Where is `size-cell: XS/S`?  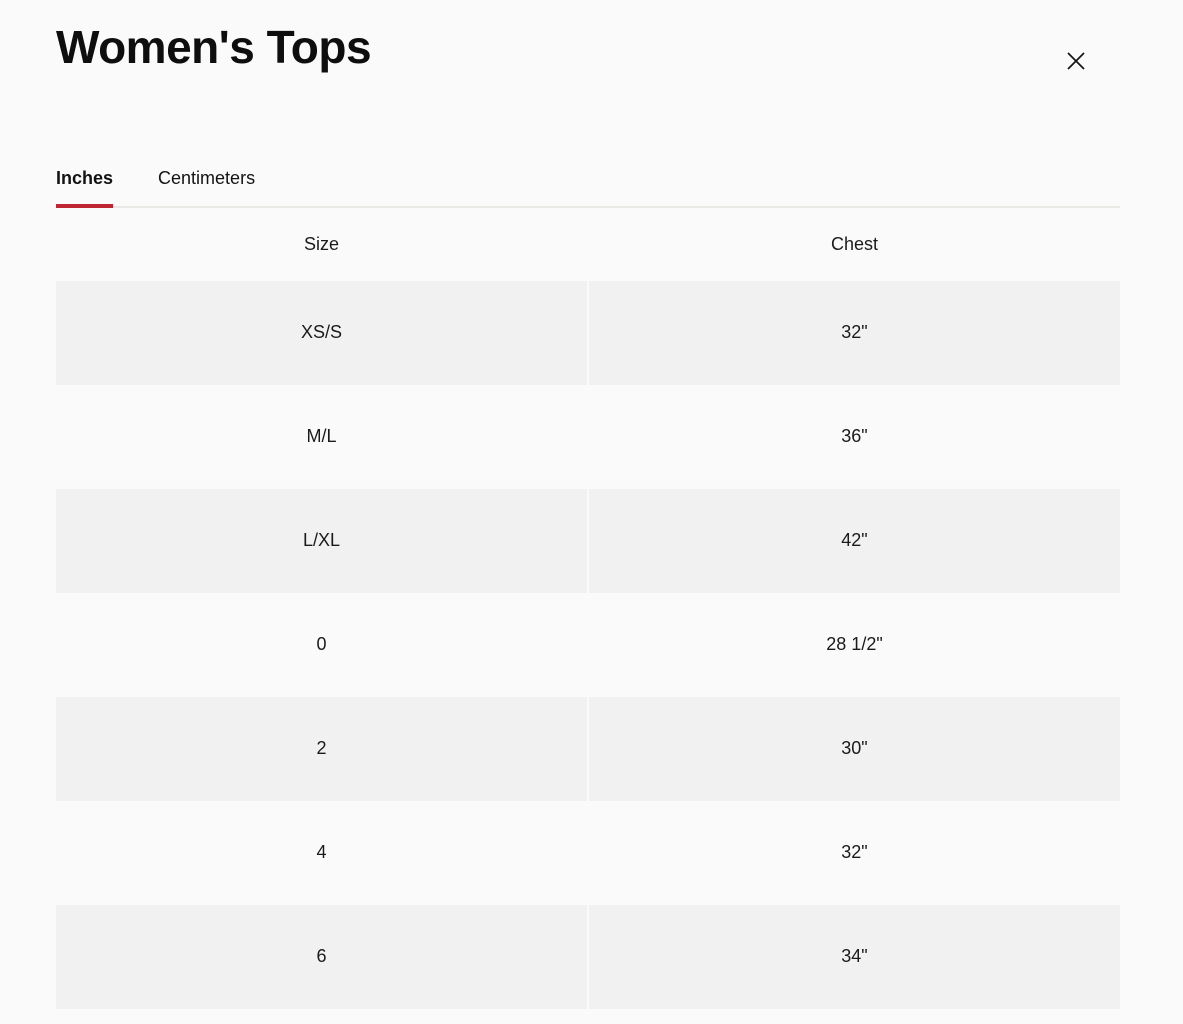
size-cell: XS/S is located at coordinates (321, 332).